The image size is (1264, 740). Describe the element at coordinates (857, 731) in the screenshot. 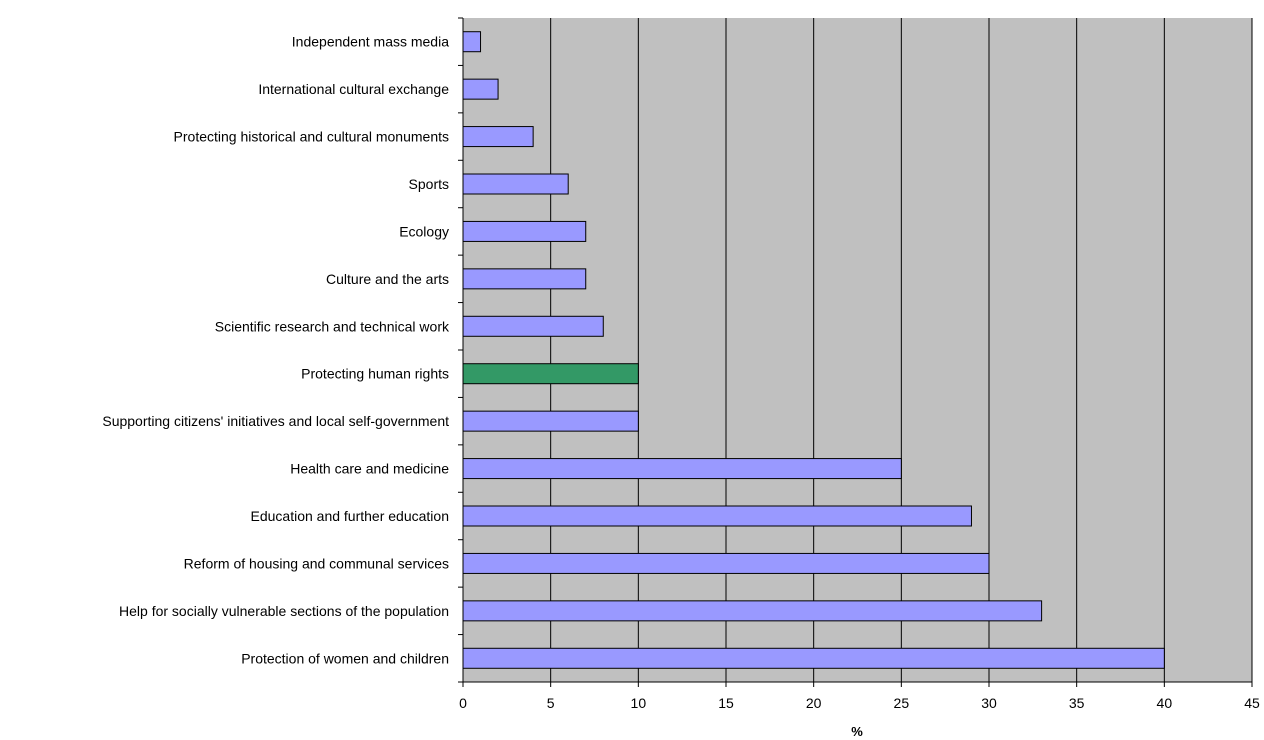

I see `x-axis-title: %` at that location.